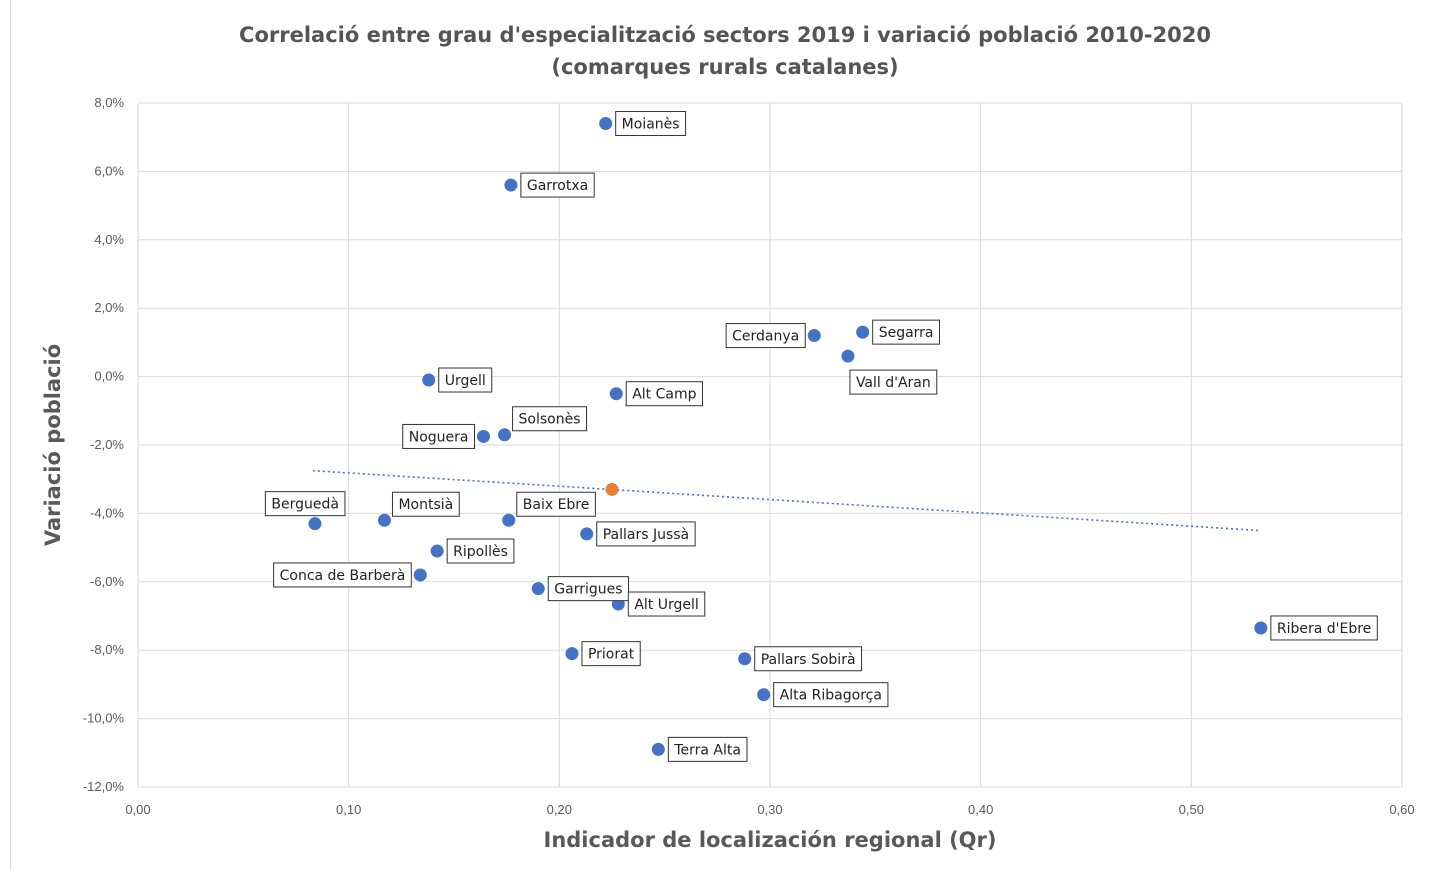 Image resolution: width=1429 pixels, height=870 pixels. I want to click on point-label: Montsià, so click(425, 504).